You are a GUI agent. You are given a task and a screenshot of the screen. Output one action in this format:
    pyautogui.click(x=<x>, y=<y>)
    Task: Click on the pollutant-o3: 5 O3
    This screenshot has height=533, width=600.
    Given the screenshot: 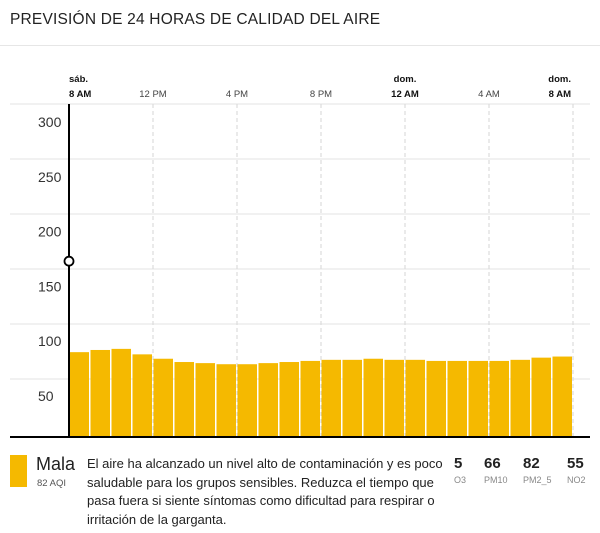 What is the action you would take?
    pyautogui.click(x=460, y=470)
    